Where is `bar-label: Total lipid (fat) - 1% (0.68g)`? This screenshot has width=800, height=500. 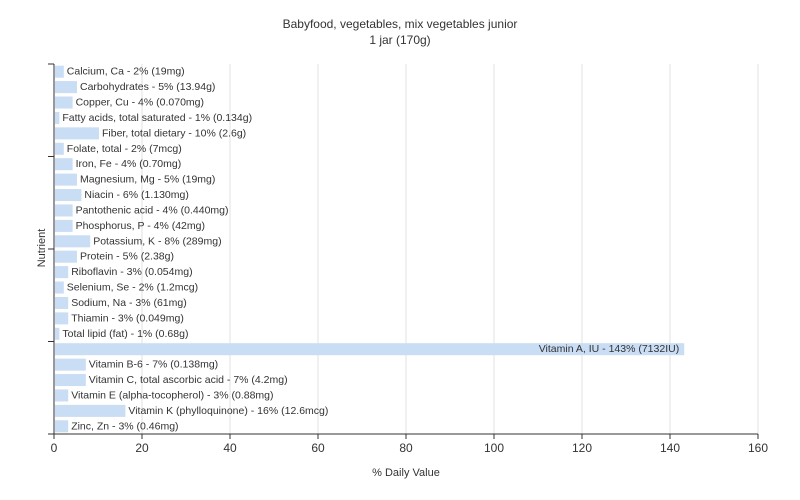 bar-label: Total lipid (fat) - 1% (0.68g) is located at coordinates (125, 334).